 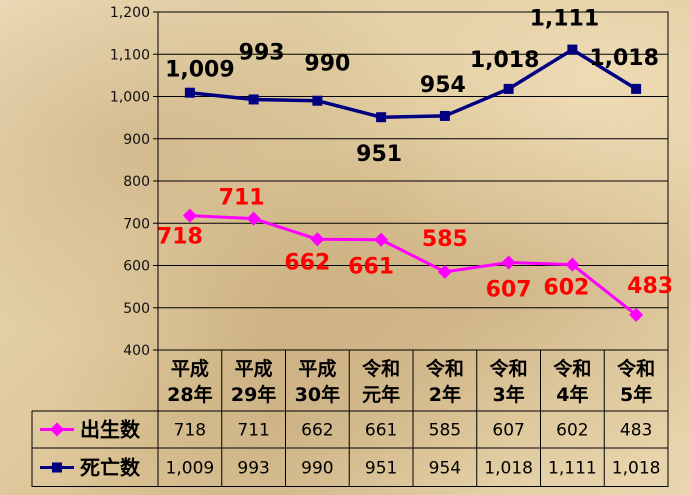 I want to click on data-label: 661, so click(x=371, y=267).